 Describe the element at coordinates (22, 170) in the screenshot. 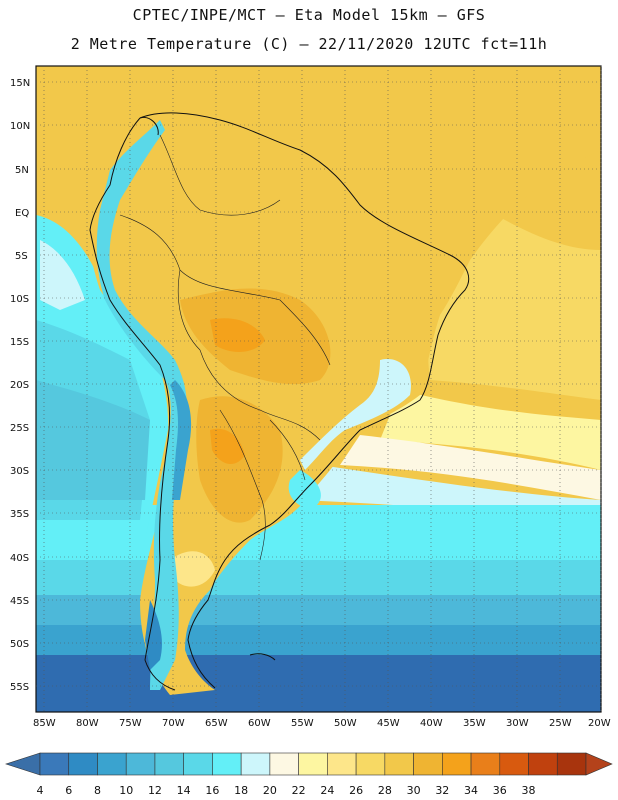

I see `lat-label: 5N` at that location.